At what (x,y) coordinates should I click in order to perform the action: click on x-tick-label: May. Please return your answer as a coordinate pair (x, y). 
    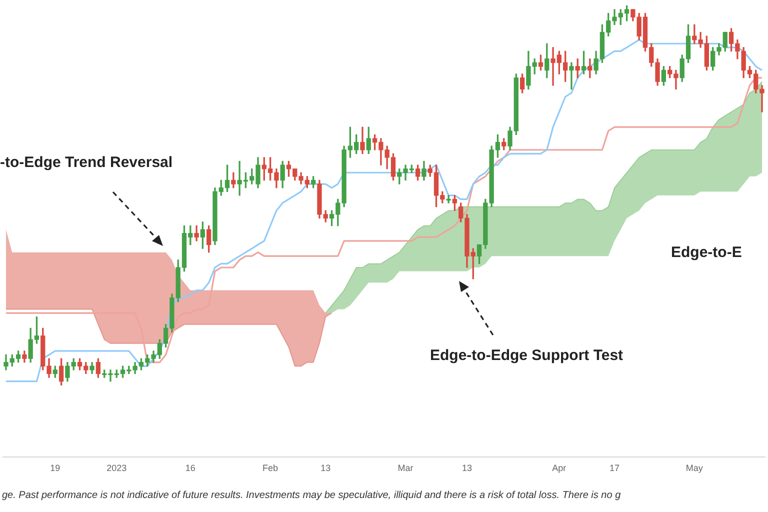
    Looking at the image, I should click on (695, 468).